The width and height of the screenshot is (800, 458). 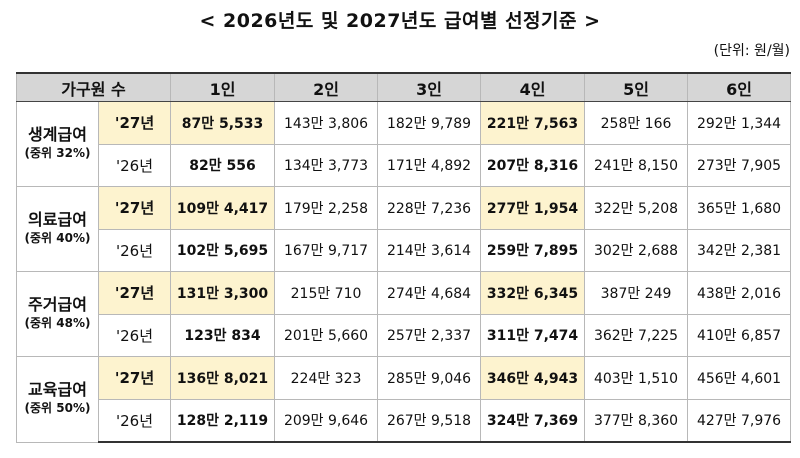 I want to click on value-cell: 342만 2,381, so click(x=739, y=250).